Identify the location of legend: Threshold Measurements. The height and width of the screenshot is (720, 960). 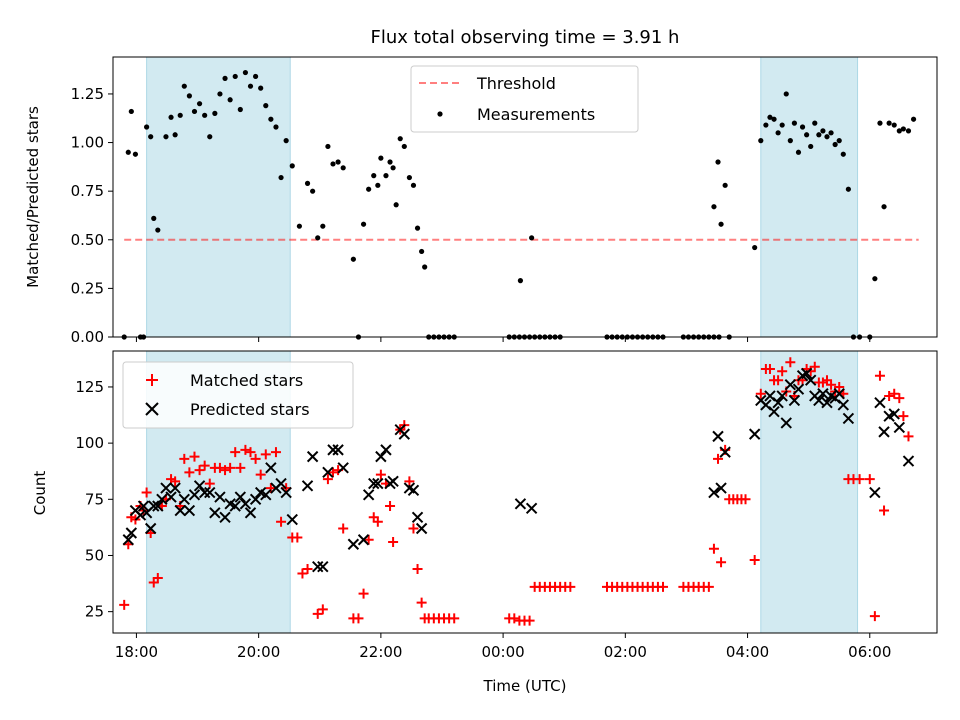
(524, 99).